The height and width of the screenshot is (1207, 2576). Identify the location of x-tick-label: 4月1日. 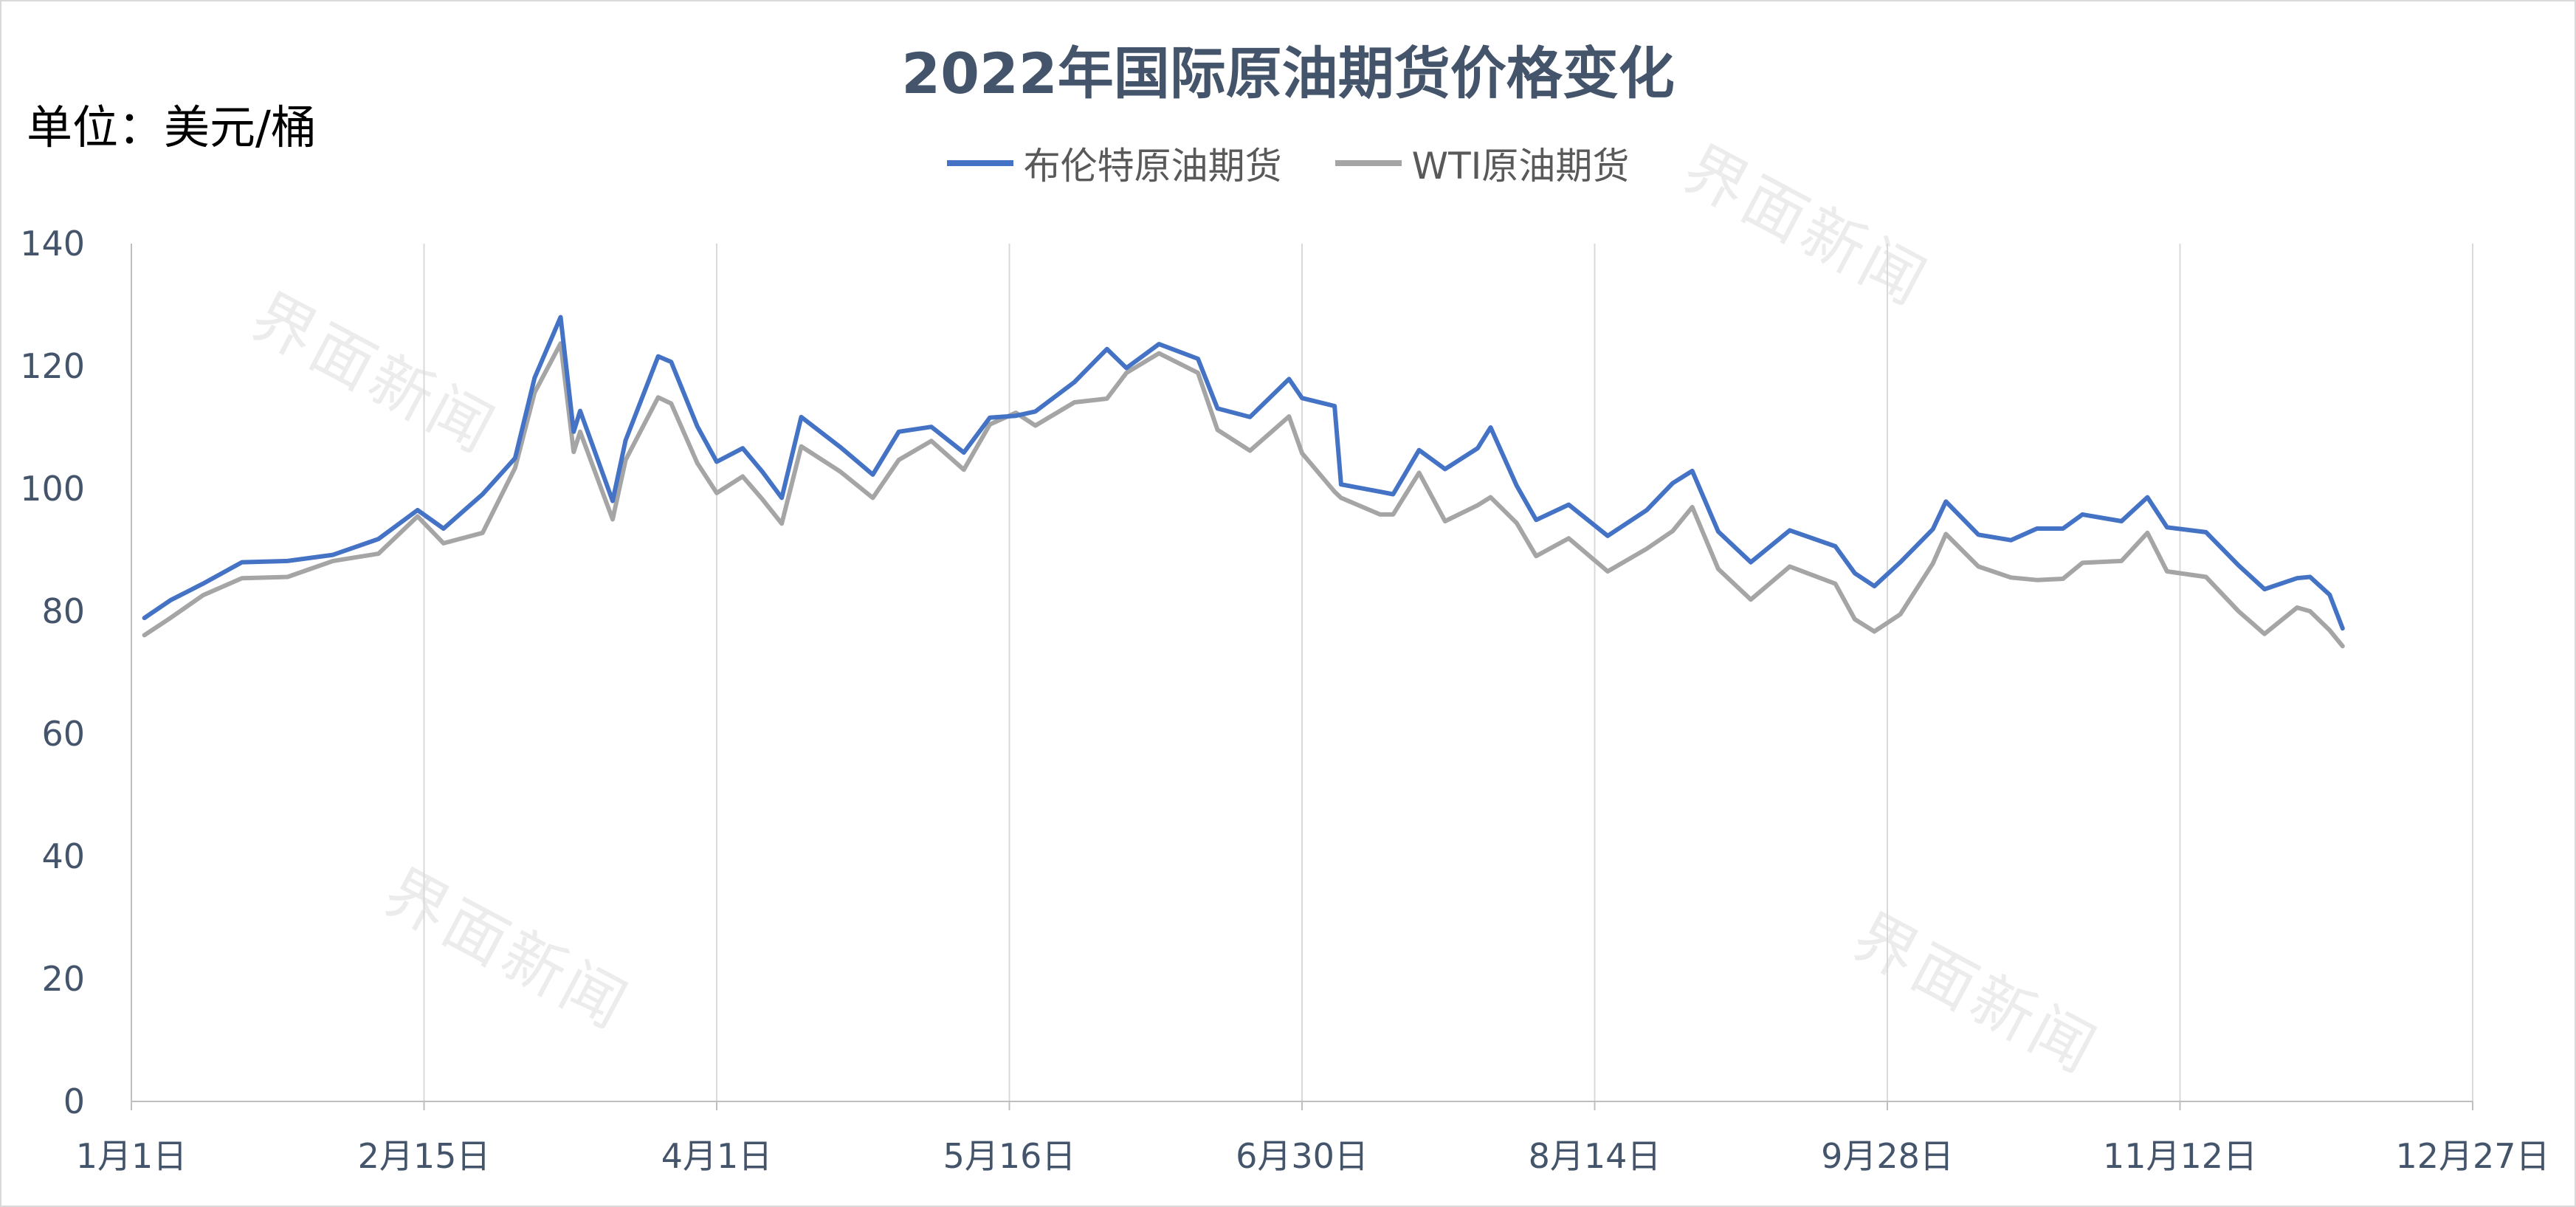
(717, 1156).